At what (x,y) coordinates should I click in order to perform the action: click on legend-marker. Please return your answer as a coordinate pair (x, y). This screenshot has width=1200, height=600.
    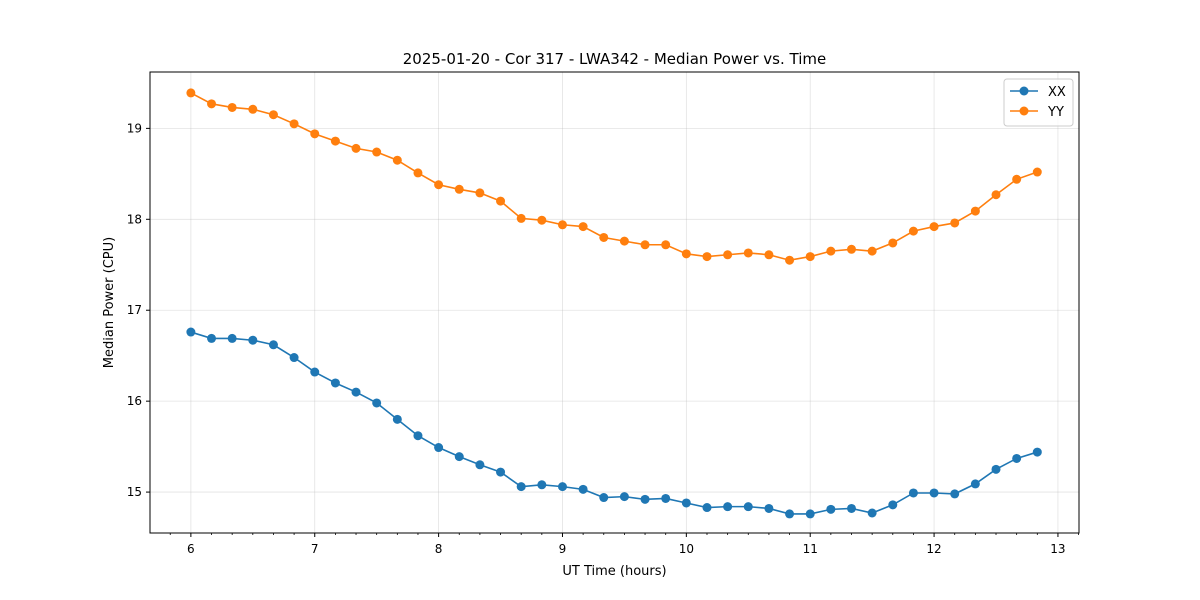
    Looking at the image, I should click on (1024, 91).